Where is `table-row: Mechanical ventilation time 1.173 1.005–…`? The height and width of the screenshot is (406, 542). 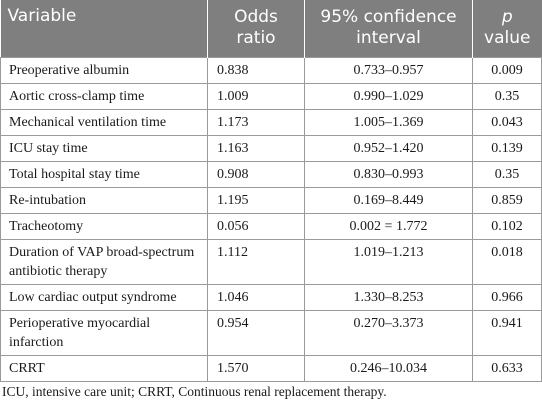
table-row: Mechanical ventilation time 1.173 1.005–… is located at coordinates (271, 122).